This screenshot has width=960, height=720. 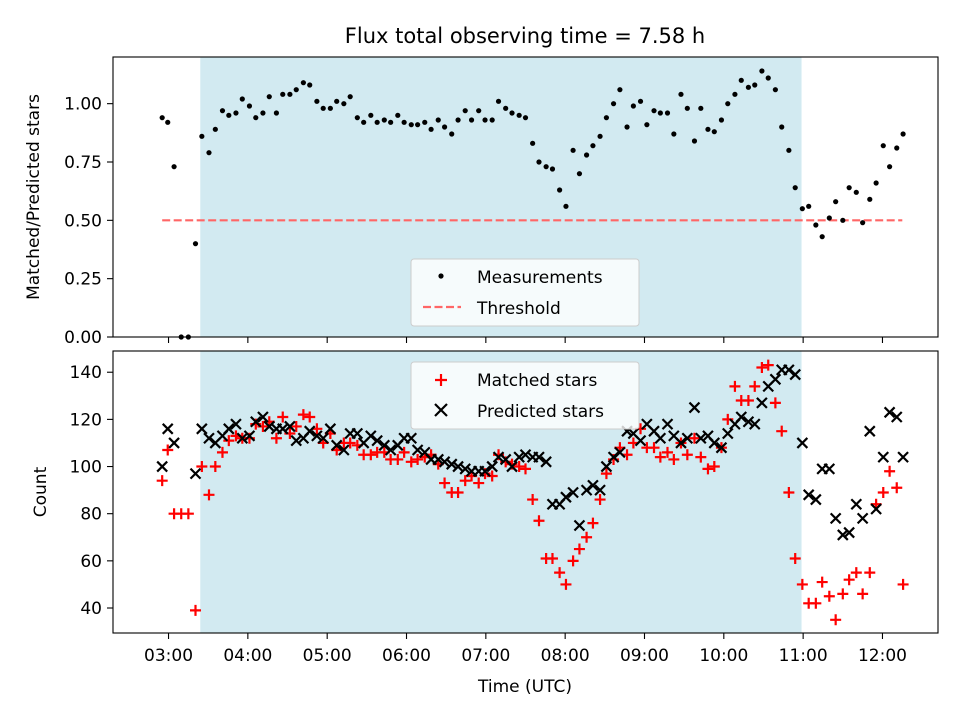 What do you see at coordinates (644, 656) in the screenshot?
I see `x-tick-label: 09:00` at bounding box center [644, 656].